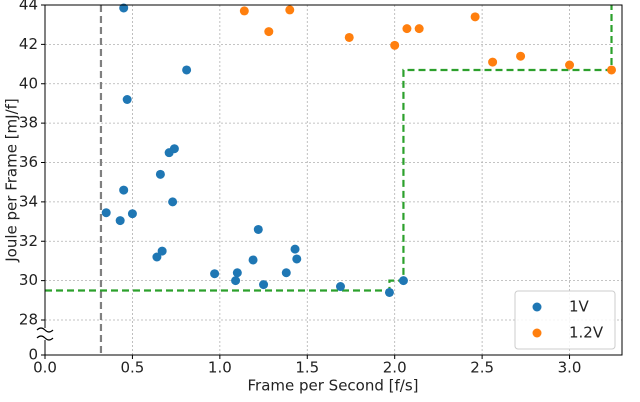  I want to click on y-tick-label: 0, so click(33, 355).